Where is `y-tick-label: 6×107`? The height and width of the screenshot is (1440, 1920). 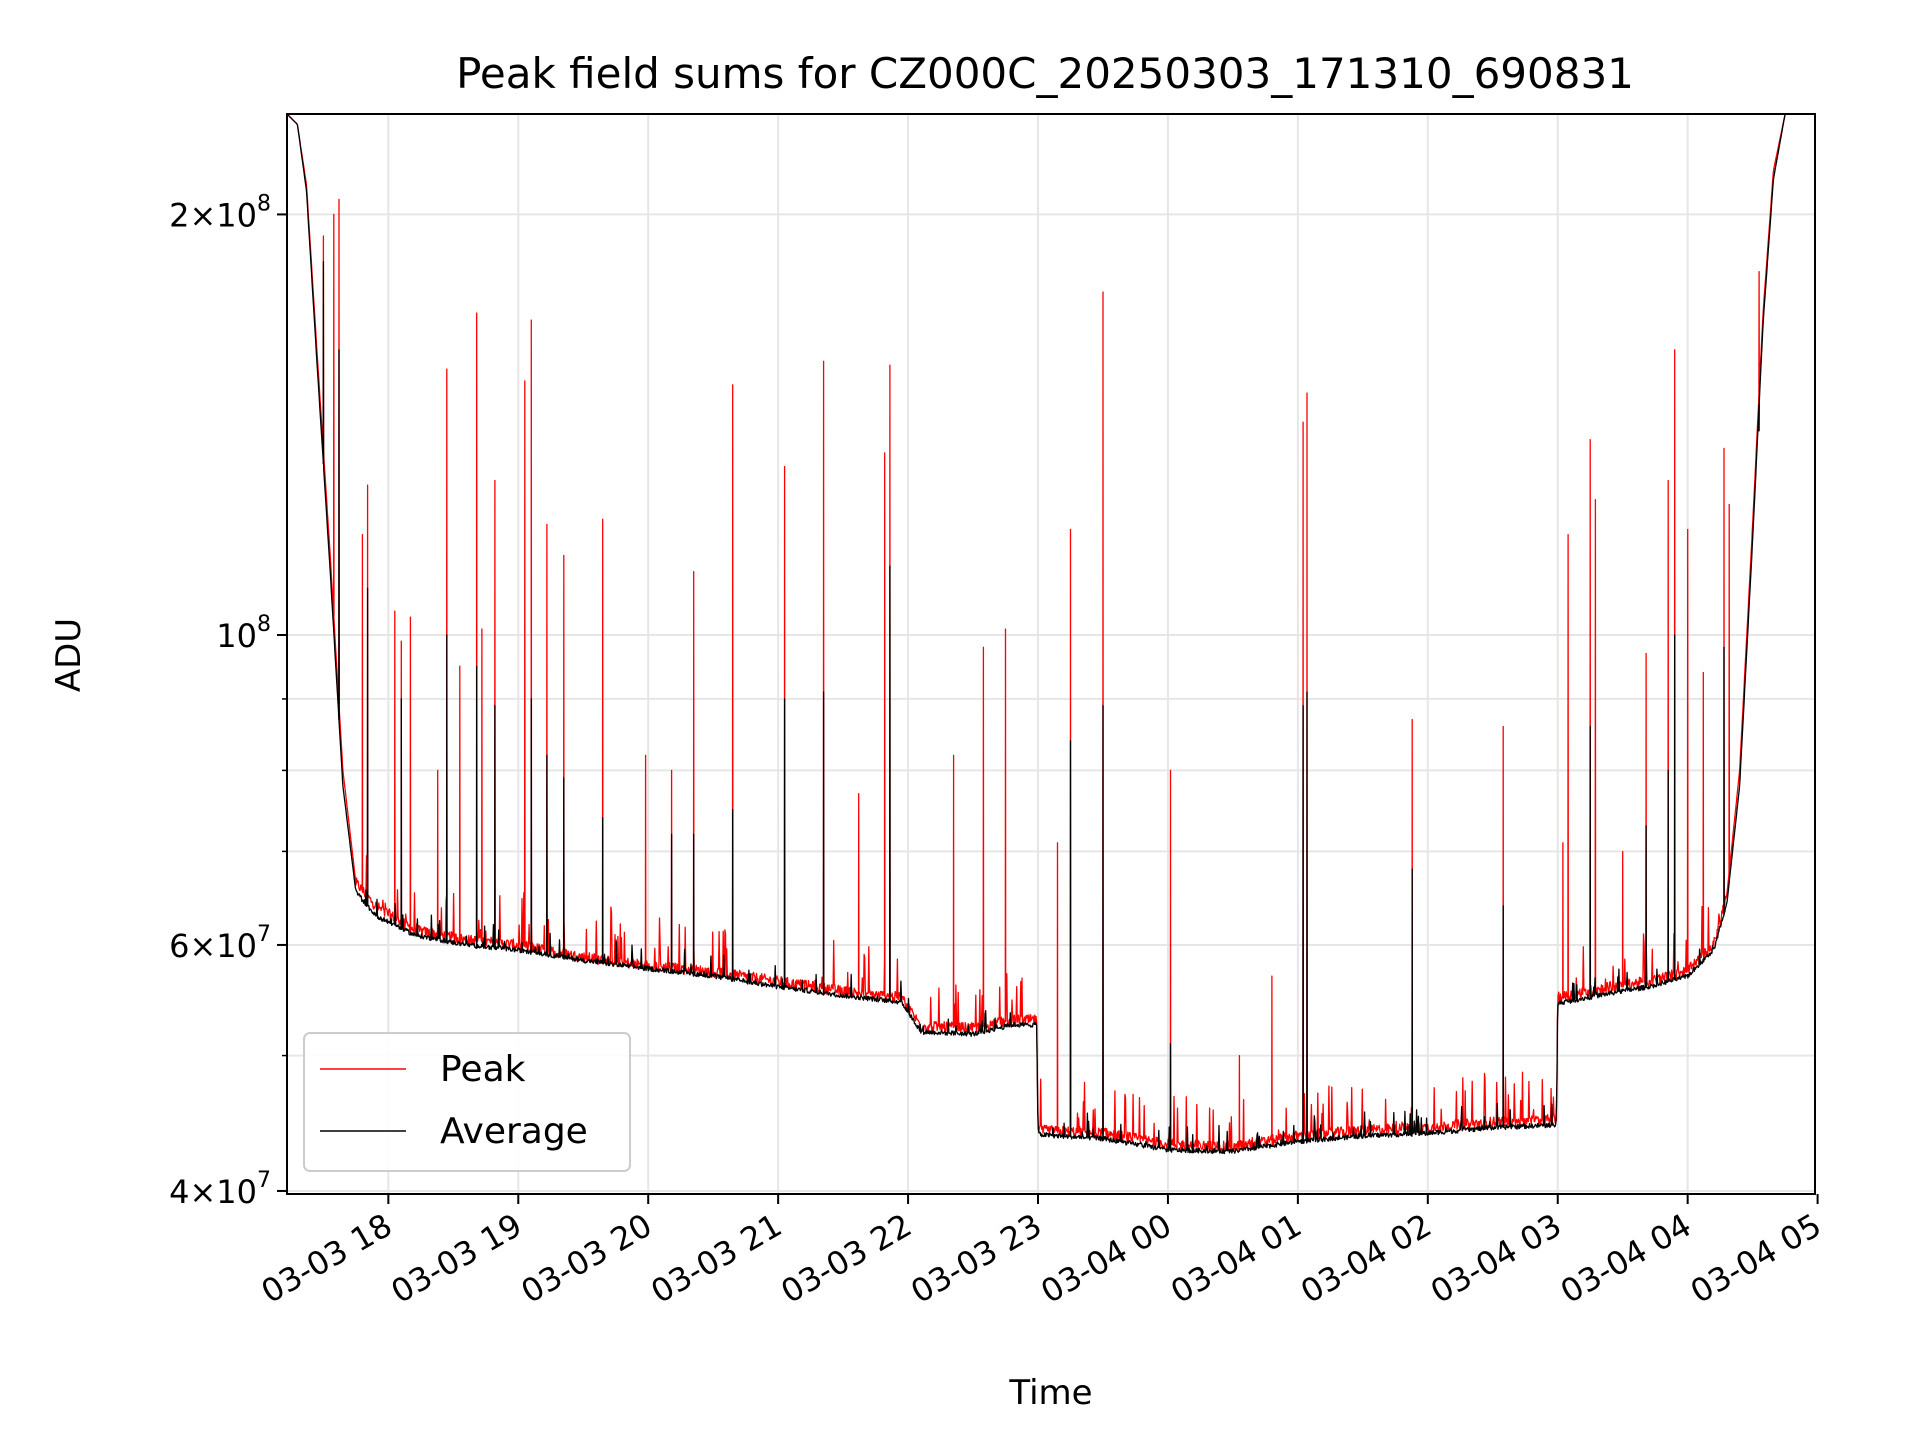
y-tick-label: 6×107 is located at coordinates (220, 943).